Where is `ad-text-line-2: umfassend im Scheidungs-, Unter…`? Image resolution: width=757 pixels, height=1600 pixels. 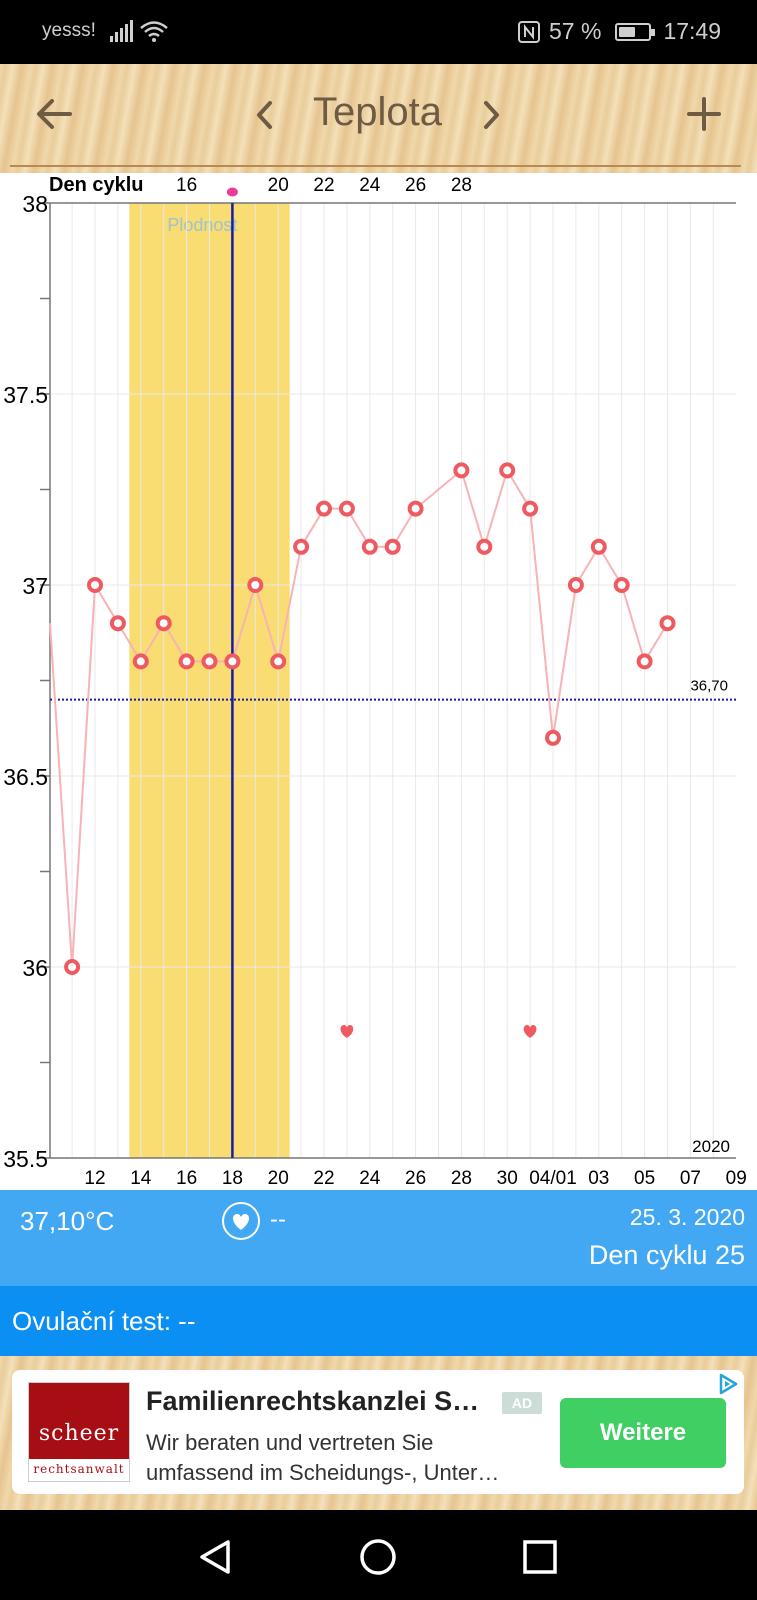
ad-text-line-2: umfassend im Scheidungs-, Unter… is located at coordinates (323, 1472).